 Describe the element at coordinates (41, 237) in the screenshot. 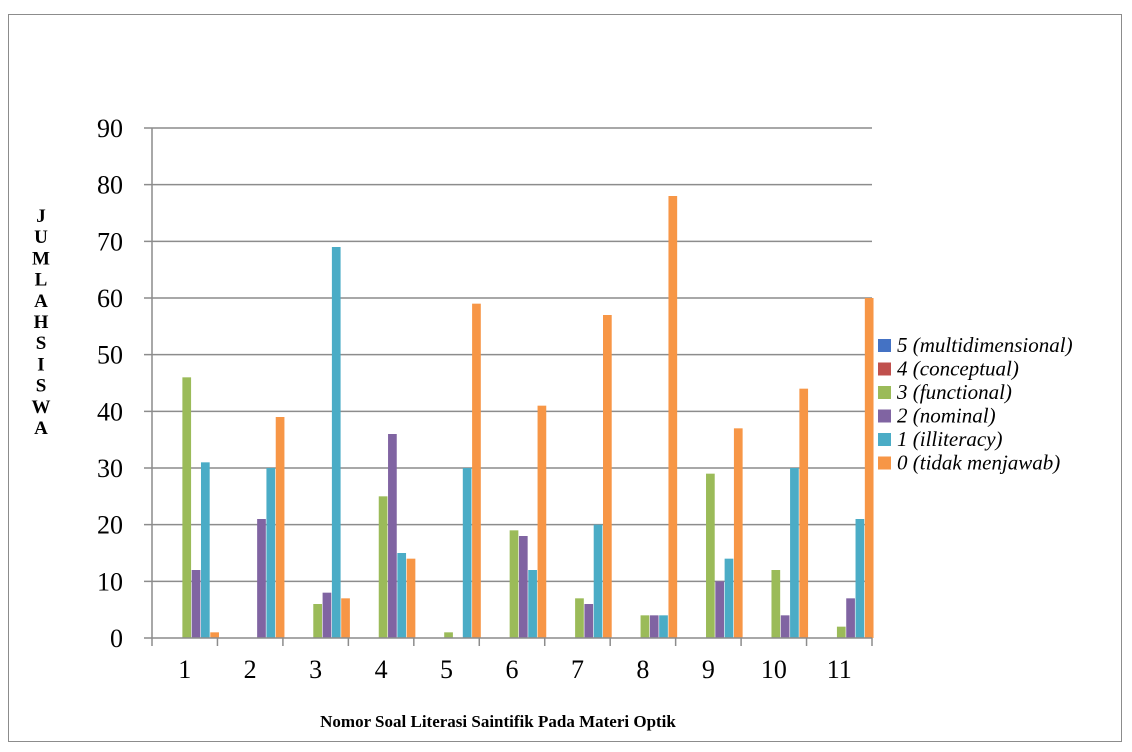

I see `y-axis-title-letter: U` at that location.